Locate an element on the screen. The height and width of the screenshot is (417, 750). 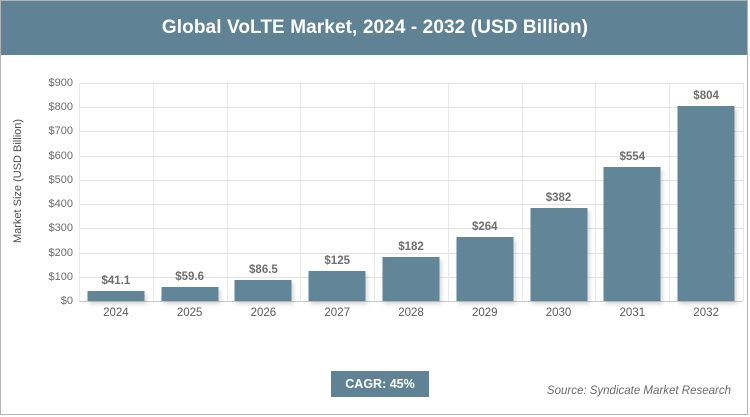
source-note: Source: Syndicate Market Research is located at coordinates (638, 391).